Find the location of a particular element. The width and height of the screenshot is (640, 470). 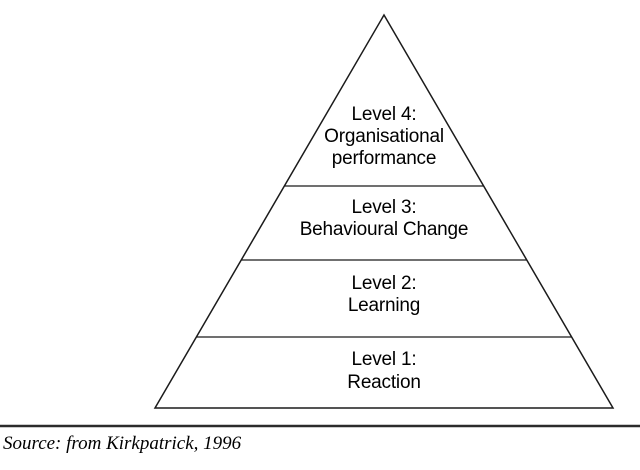

level-3-title: Level 3: is located at coordinates (384, 207).